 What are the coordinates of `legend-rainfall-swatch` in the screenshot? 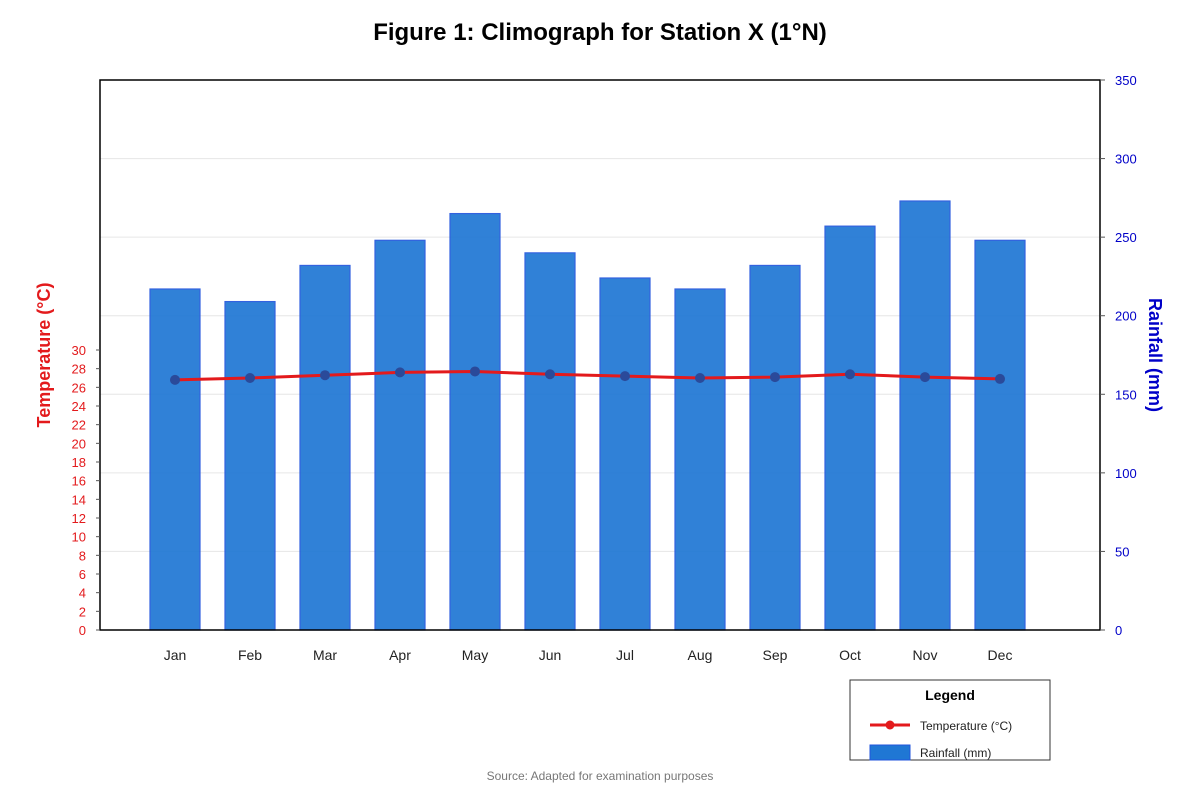 It's located at (890, 752).